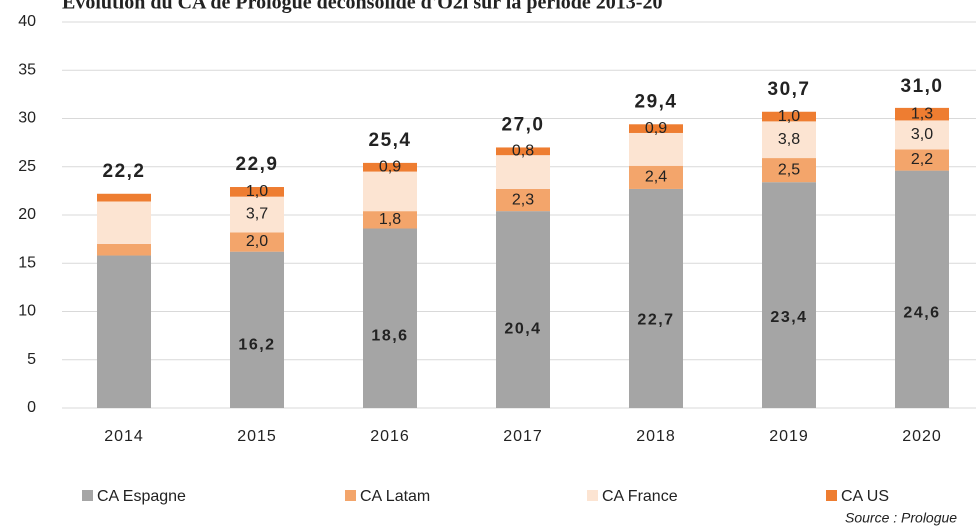 This screenshot has width=976, height=530. Describe the element at coordinates (789, 436) in the screenshot. I see `x-tick-label: 2019` at that location.